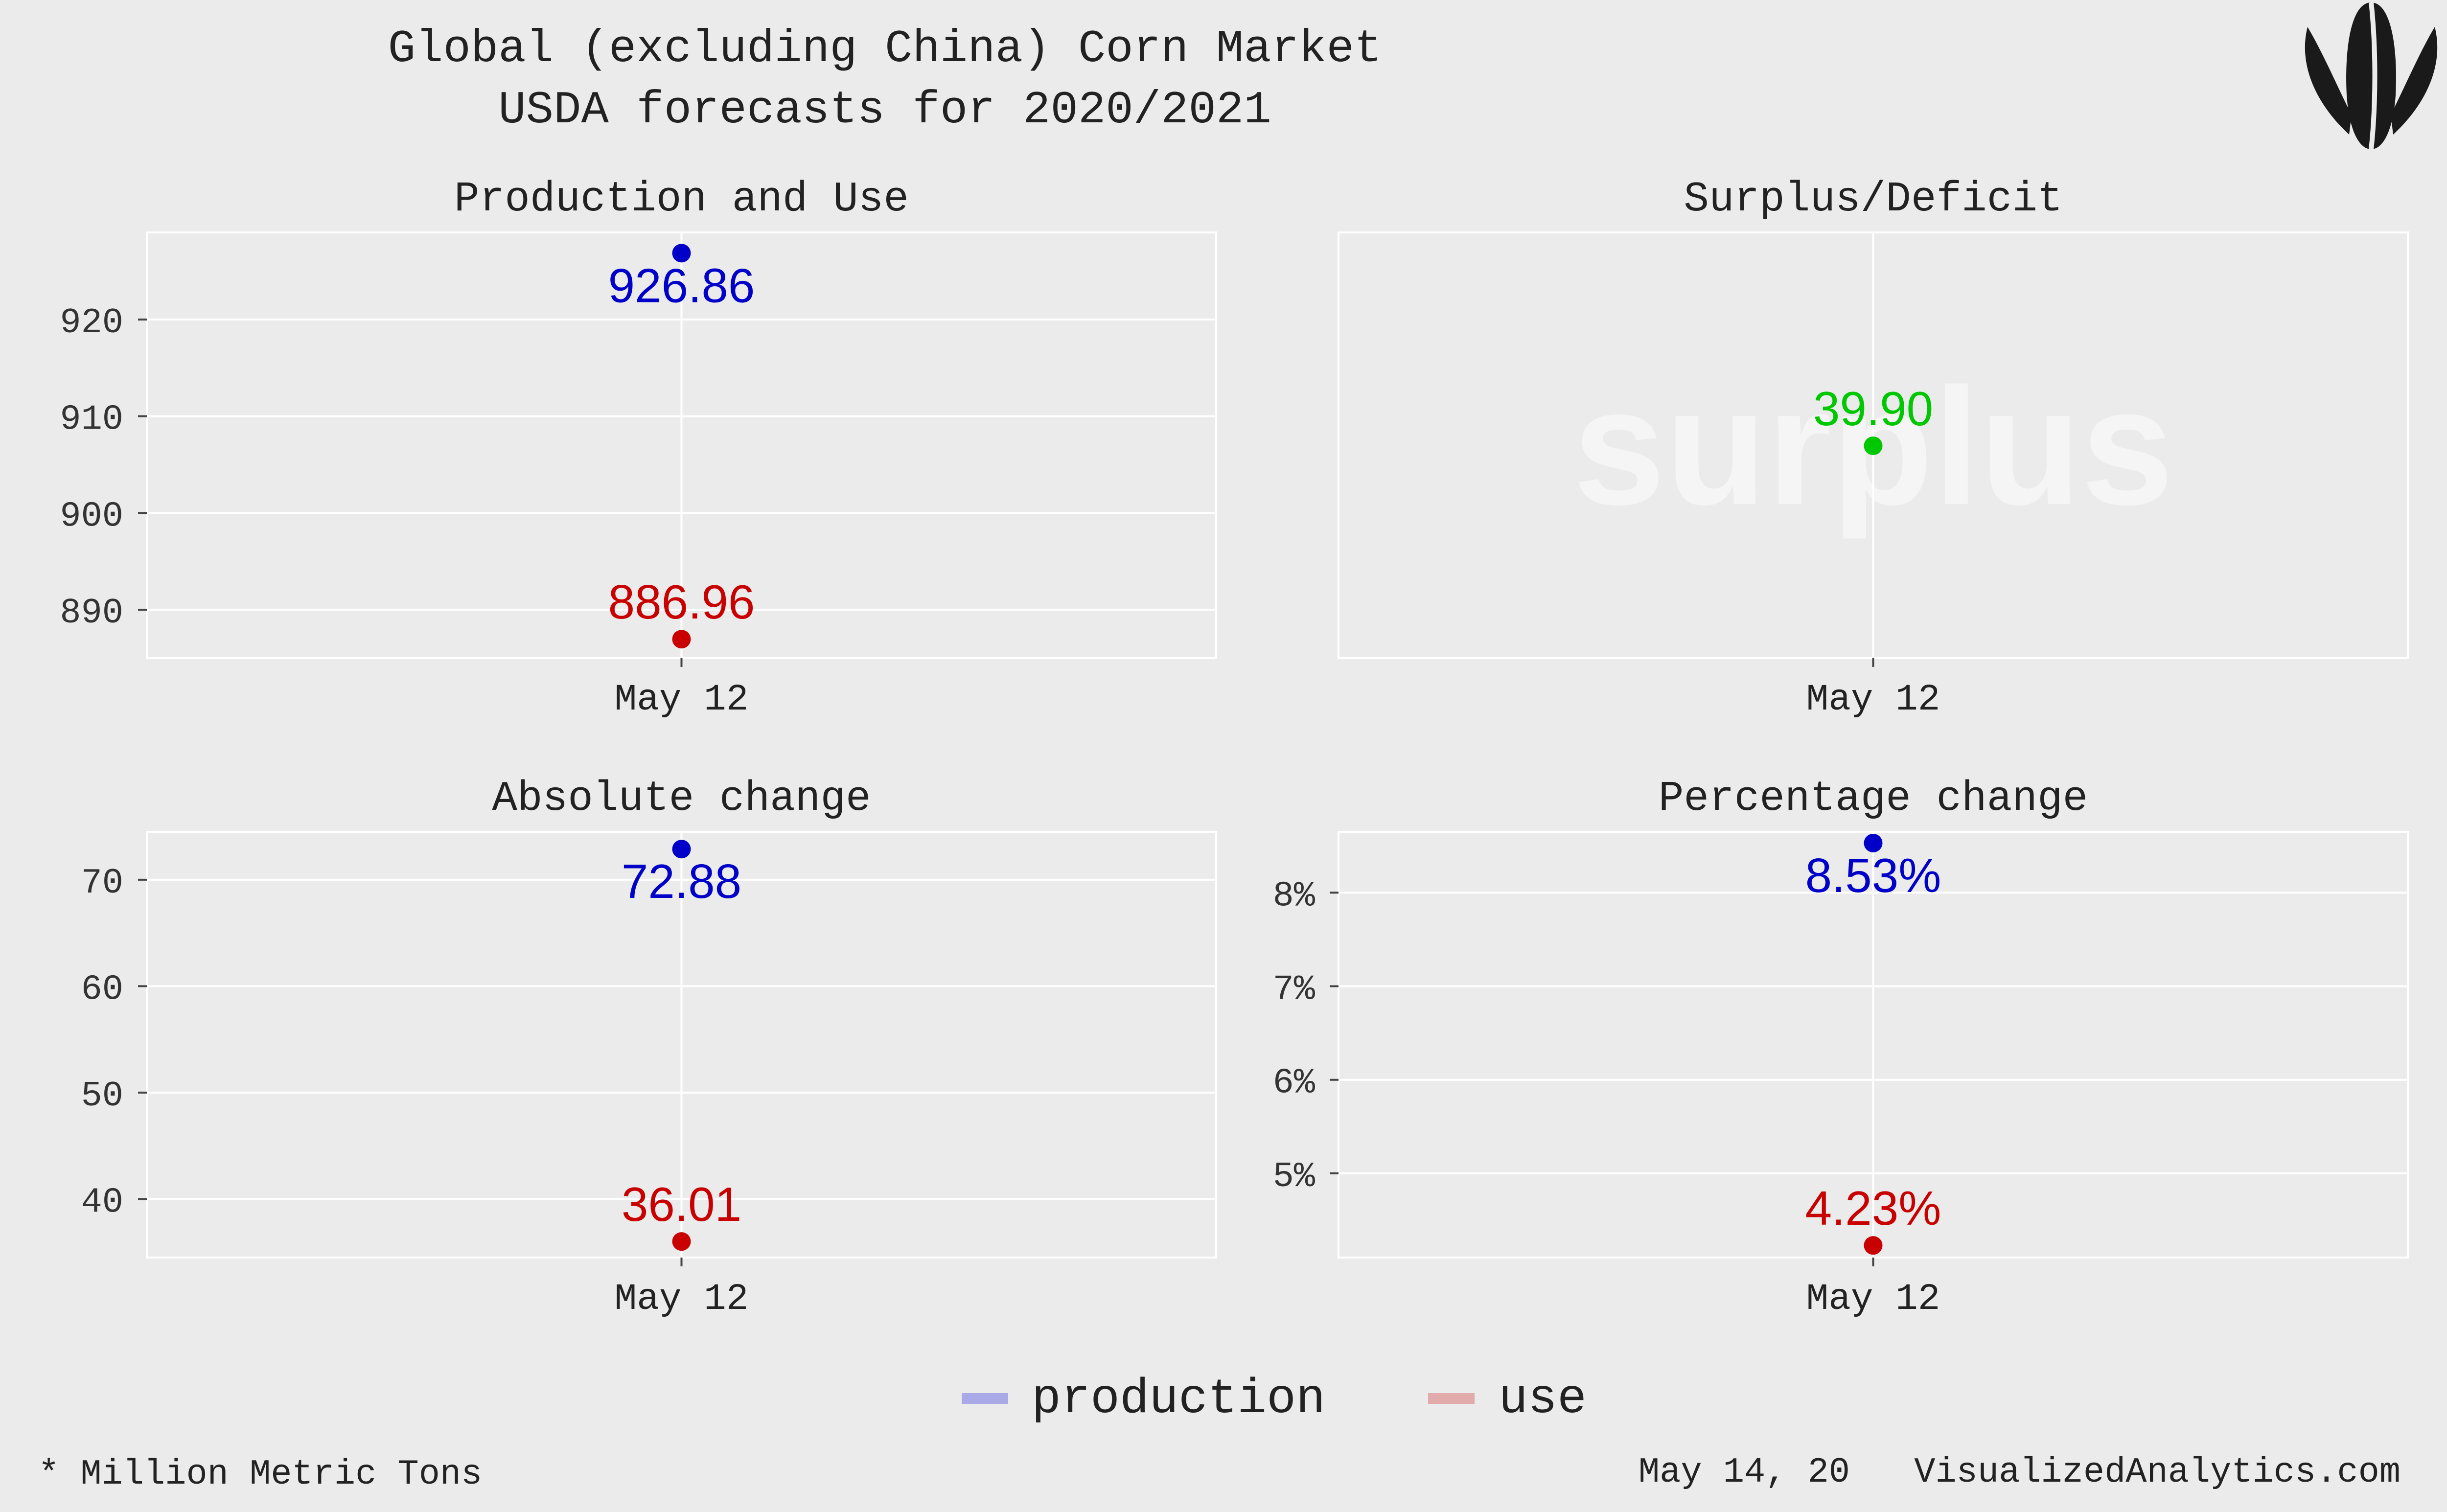  I want to click on panel-title: Surplus/Deficit, so click(1873, 199).